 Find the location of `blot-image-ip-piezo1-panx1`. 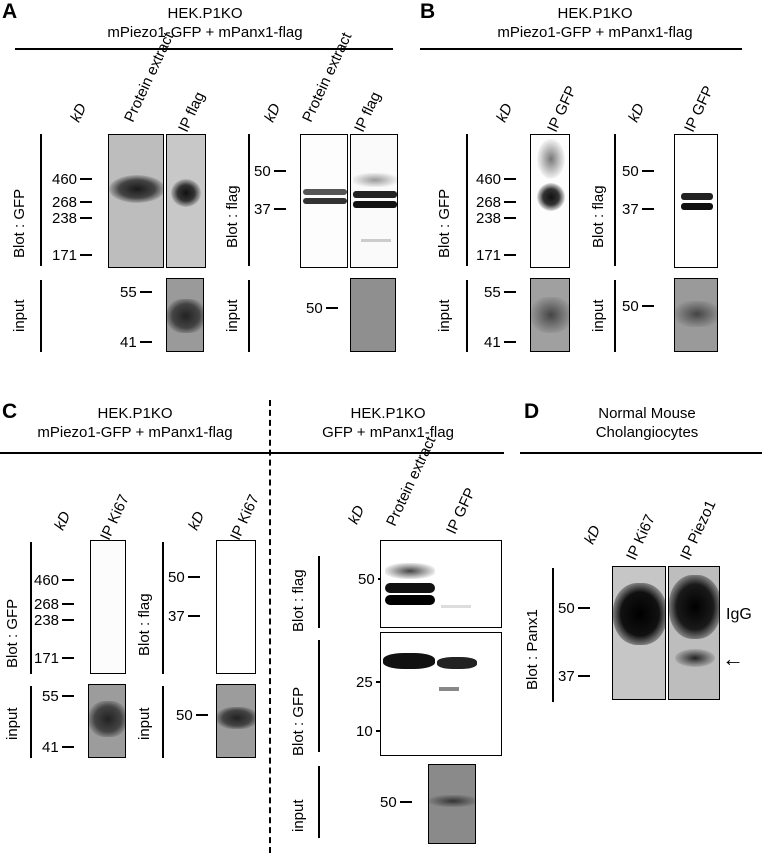

blot-image-ip-piezo1-panx1 is located at coordinates (694, 633).